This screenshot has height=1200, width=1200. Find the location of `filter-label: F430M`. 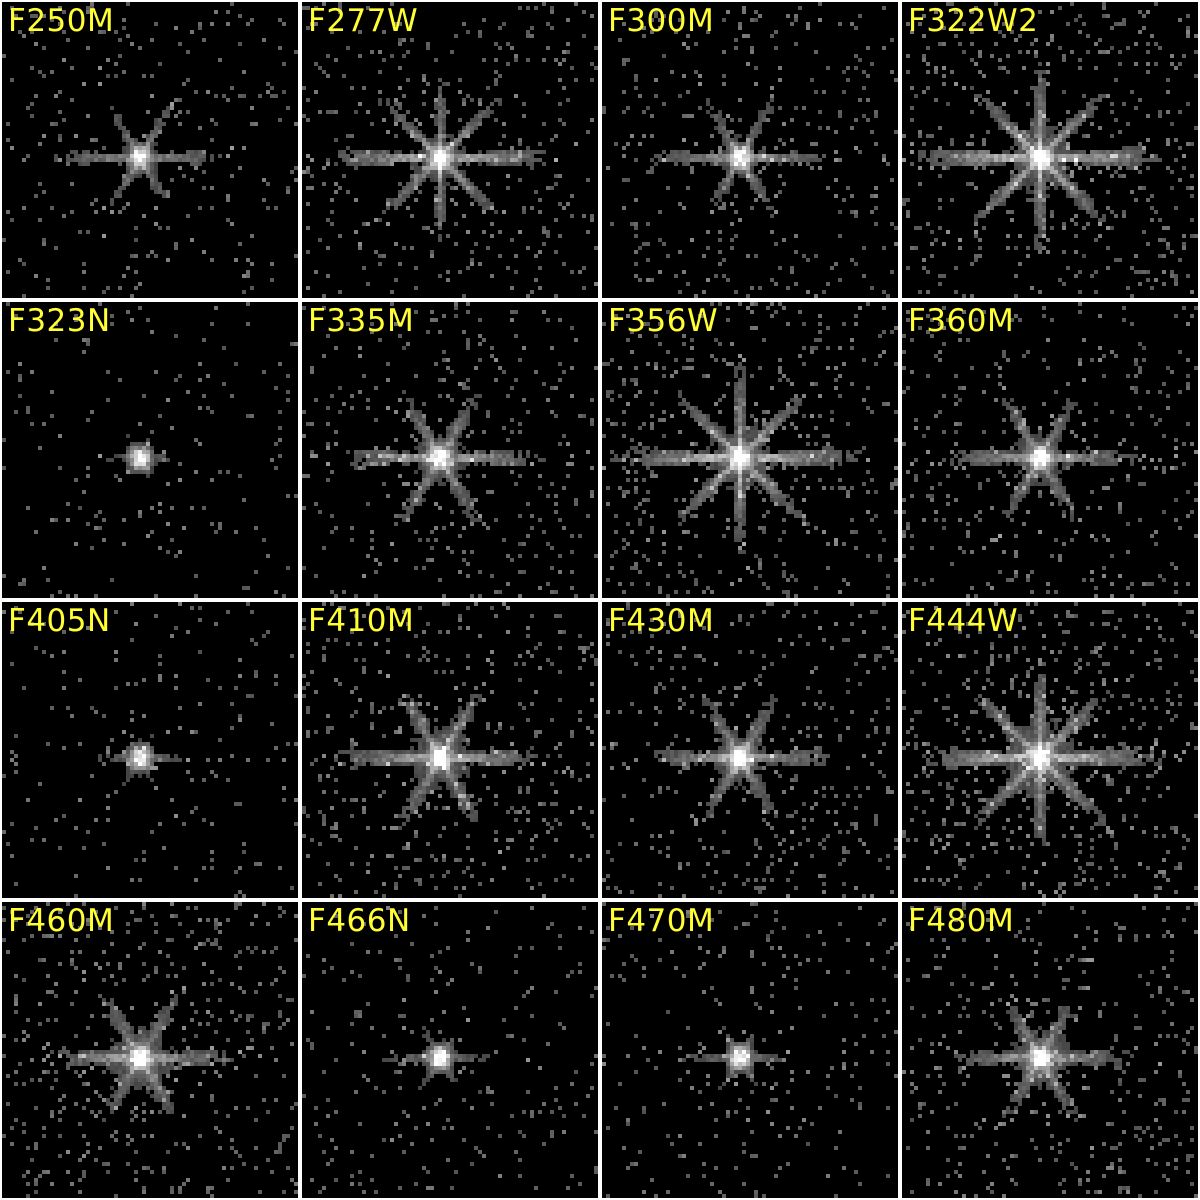

filter-label: F430M is located at coordinates (661, 621).